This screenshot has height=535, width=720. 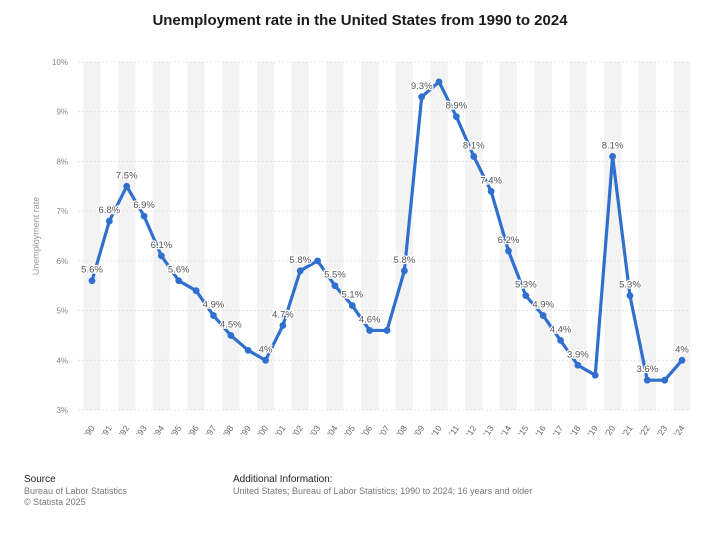 What do you see at coordinates (540, 430) in the screenshot?
I see `x-tick-label: '16` at bounding box center [540, 430].